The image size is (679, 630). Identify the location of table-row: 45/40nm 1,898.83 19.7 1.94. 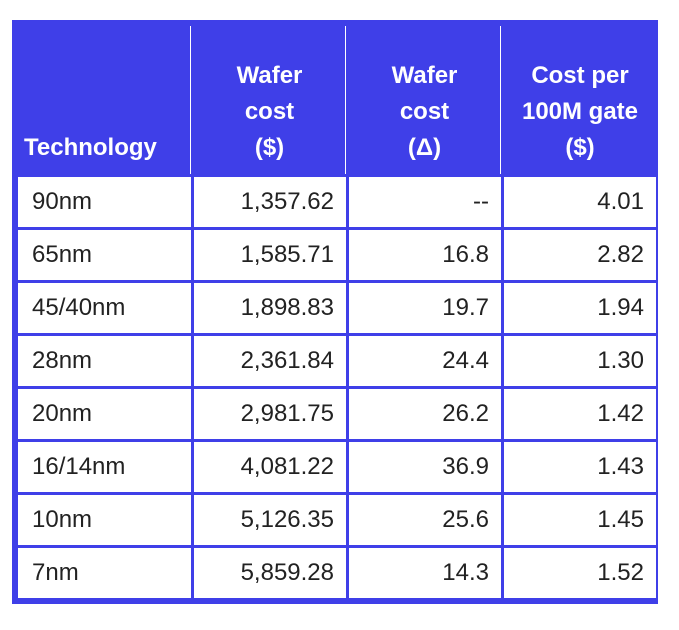
(337, 308).